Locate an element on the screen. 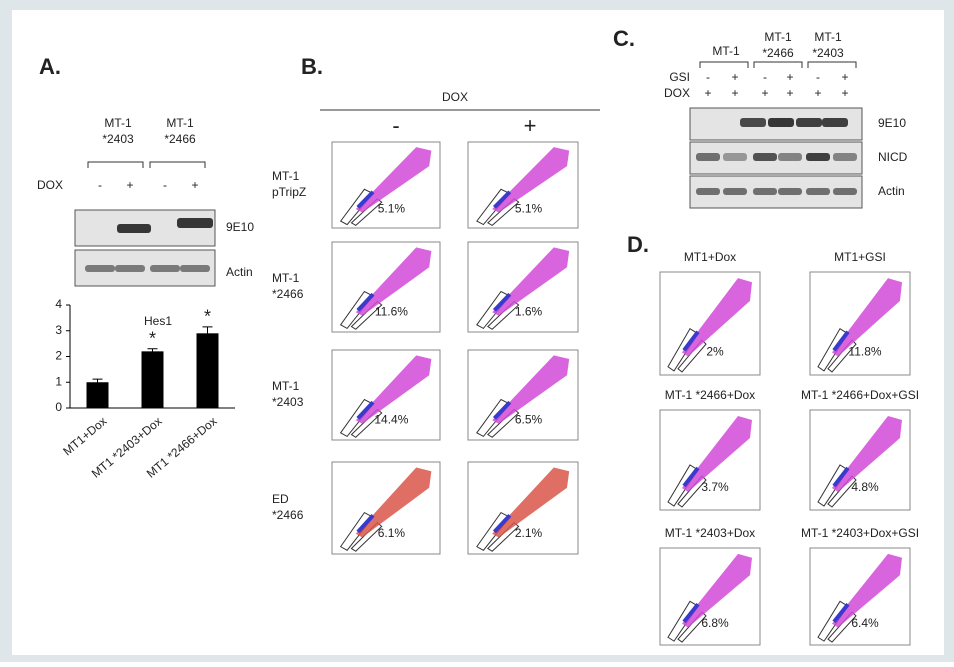 This screenshot has height=667, width=954. row-label: pTripZ is located at coordinates (289, 192).